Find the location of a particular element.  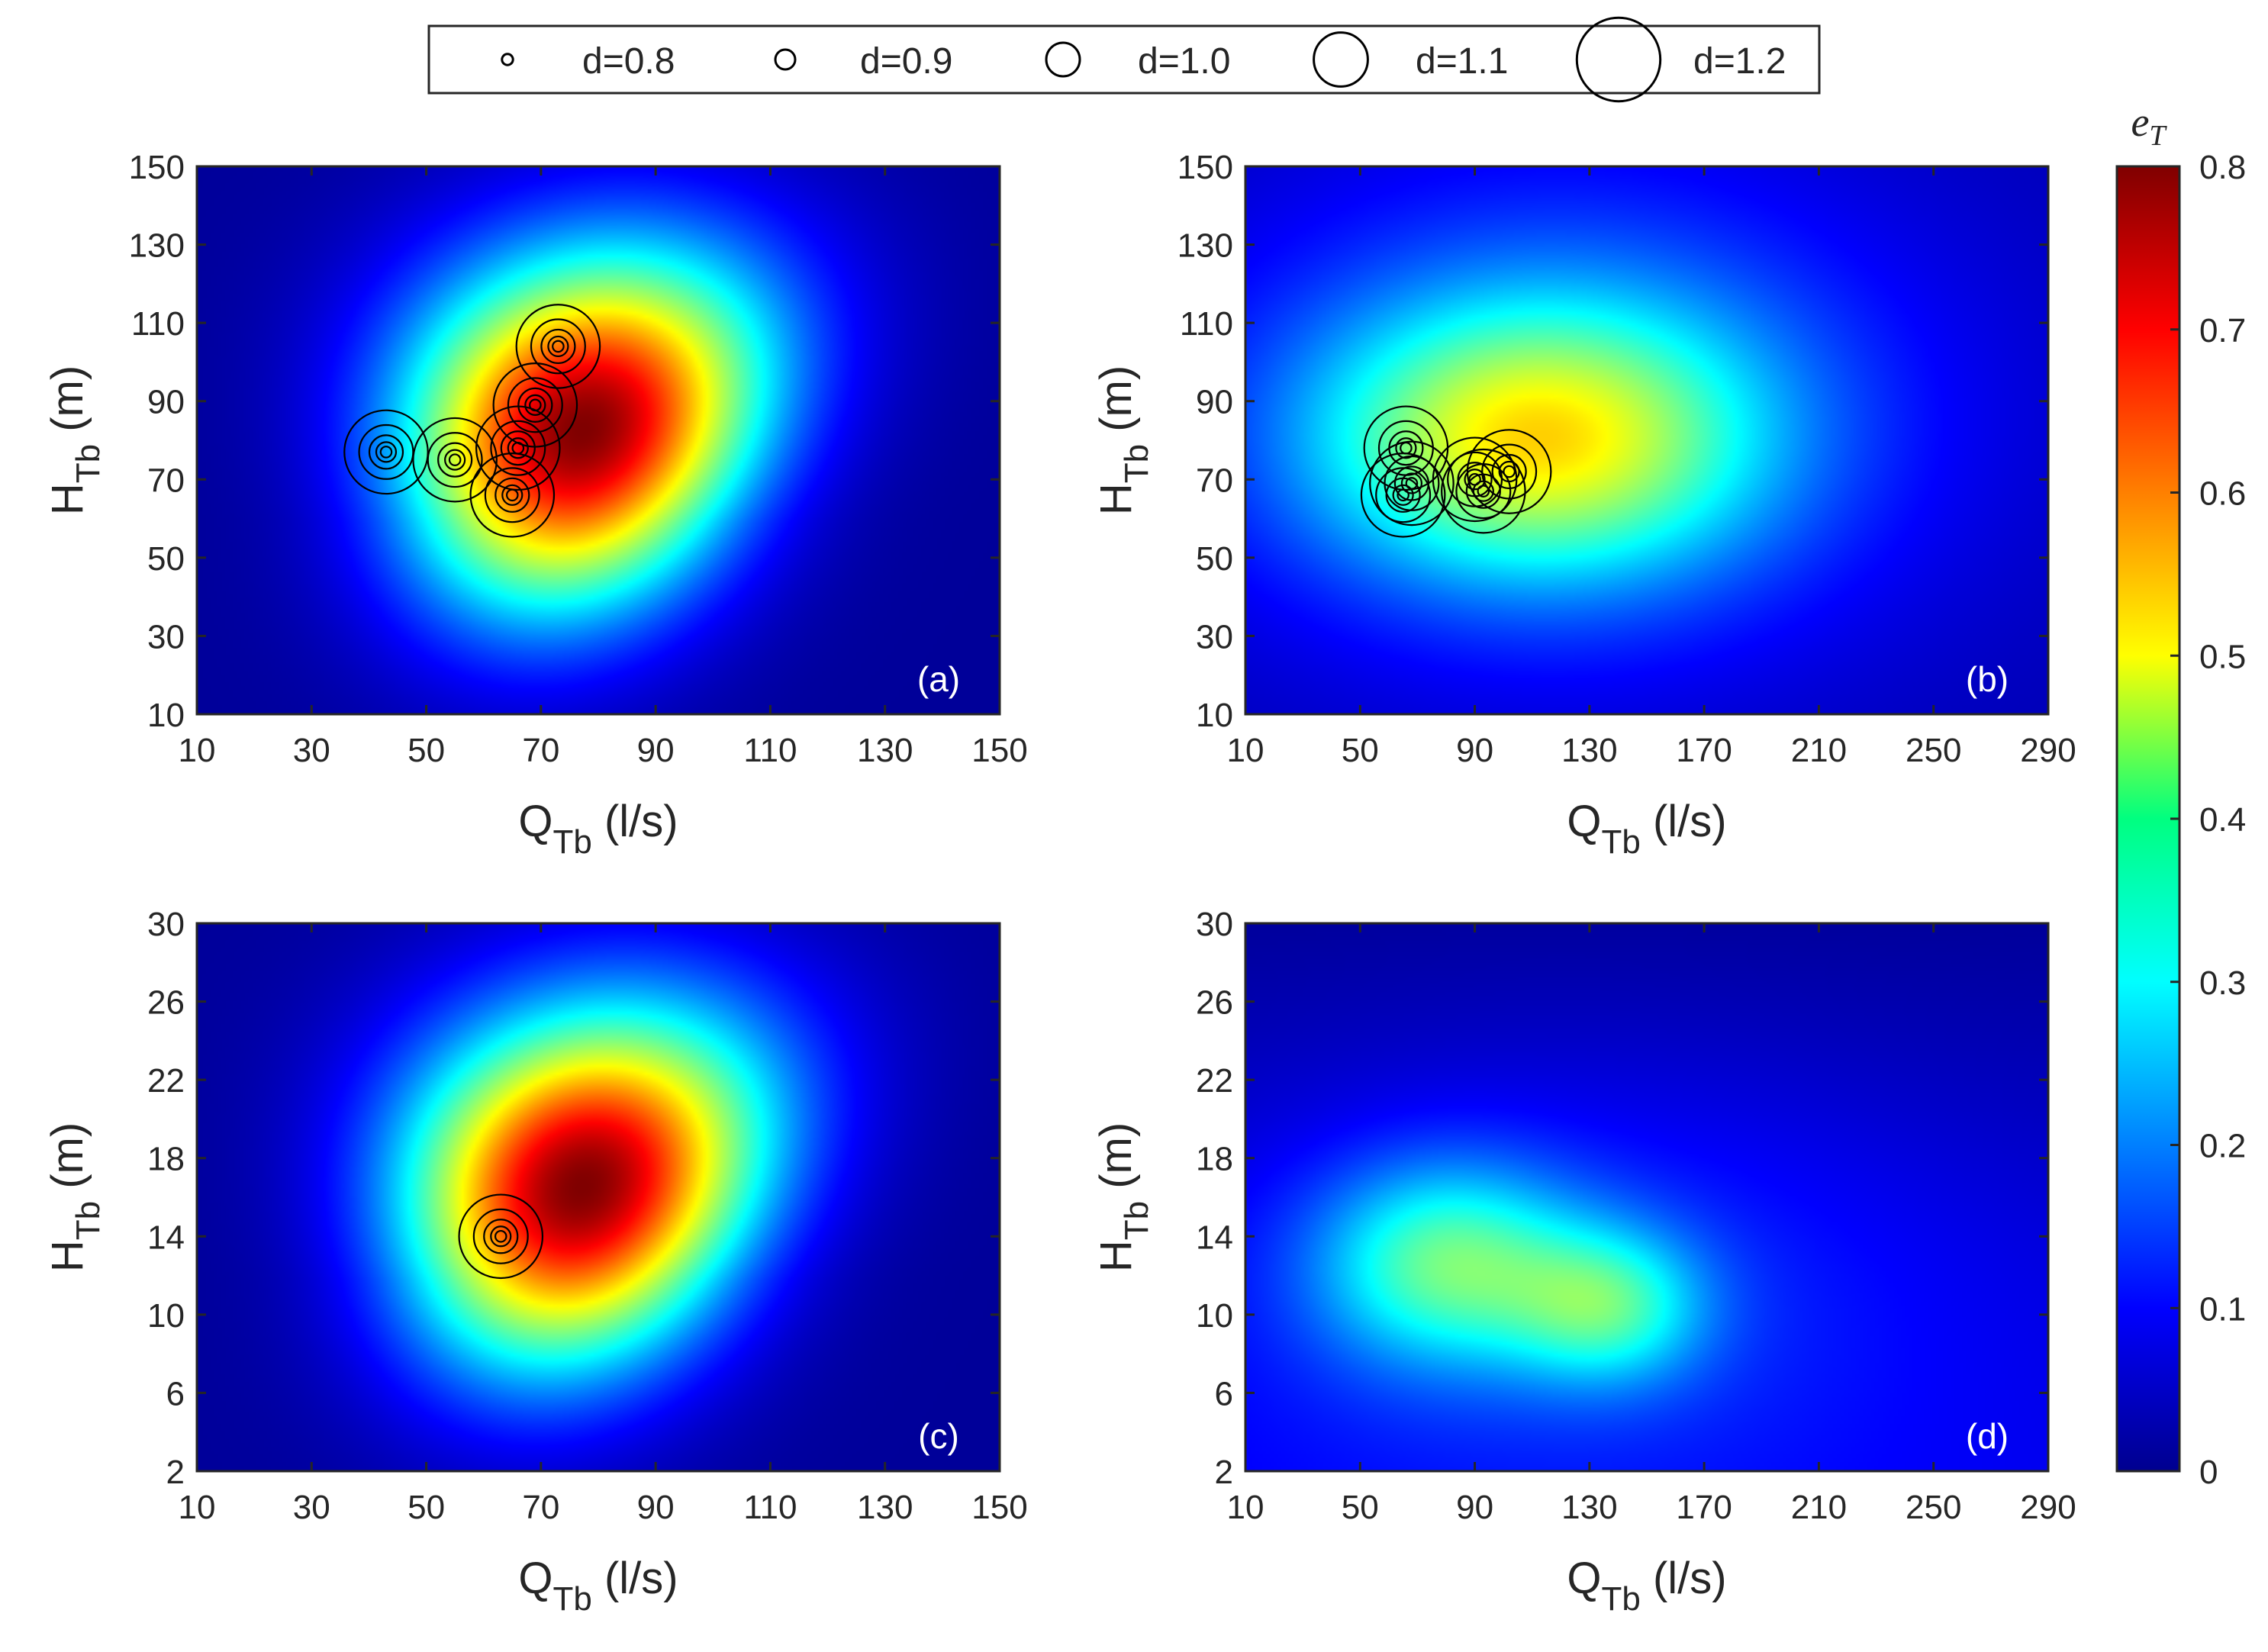

panel-label: (d) is located at coordinates (1988, 1436).